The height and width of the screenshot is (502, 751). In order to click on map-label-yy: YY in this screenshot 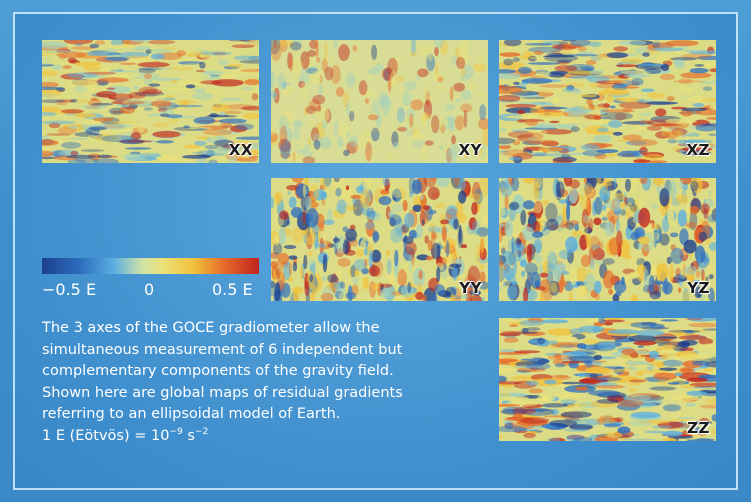, I will do `click(470, 288)`.